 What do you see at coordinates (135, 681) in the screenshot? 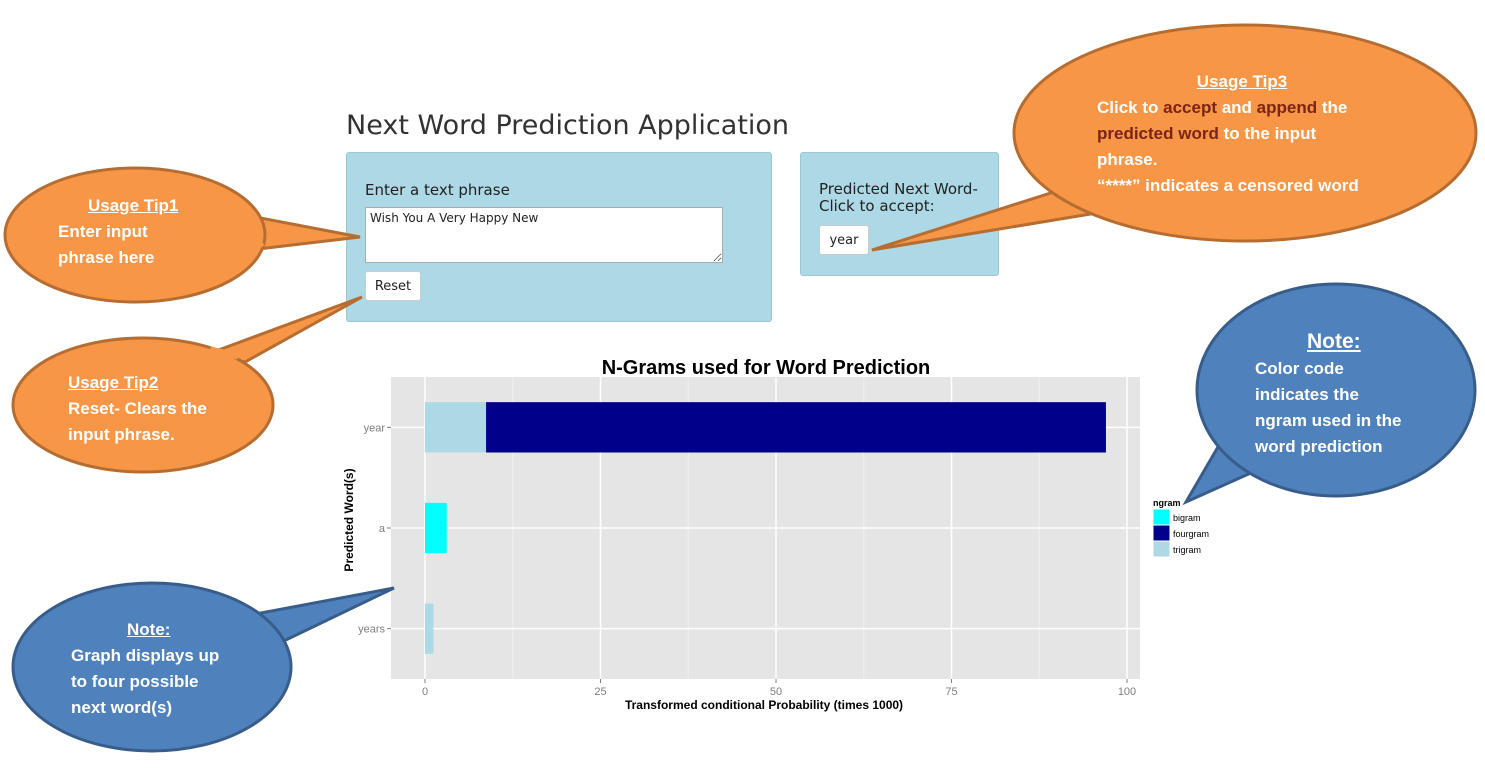
I see `note-graph-line2: to four possible` at bounding box center [135, 681].